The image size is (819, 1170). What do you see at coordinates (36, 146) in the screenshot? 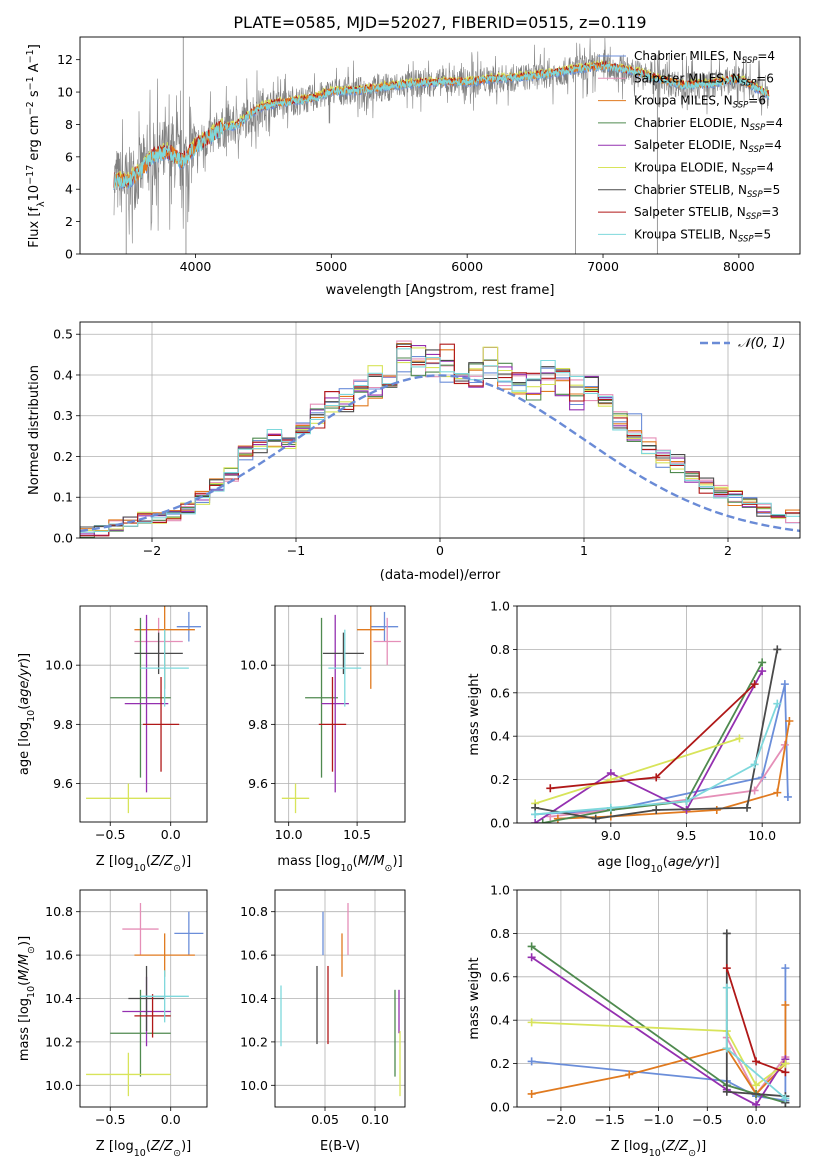
I see `y-axis-label: Flux [fλ10−17 erg cm−2 s−1 A−1]` at bounding box center [36, 146].